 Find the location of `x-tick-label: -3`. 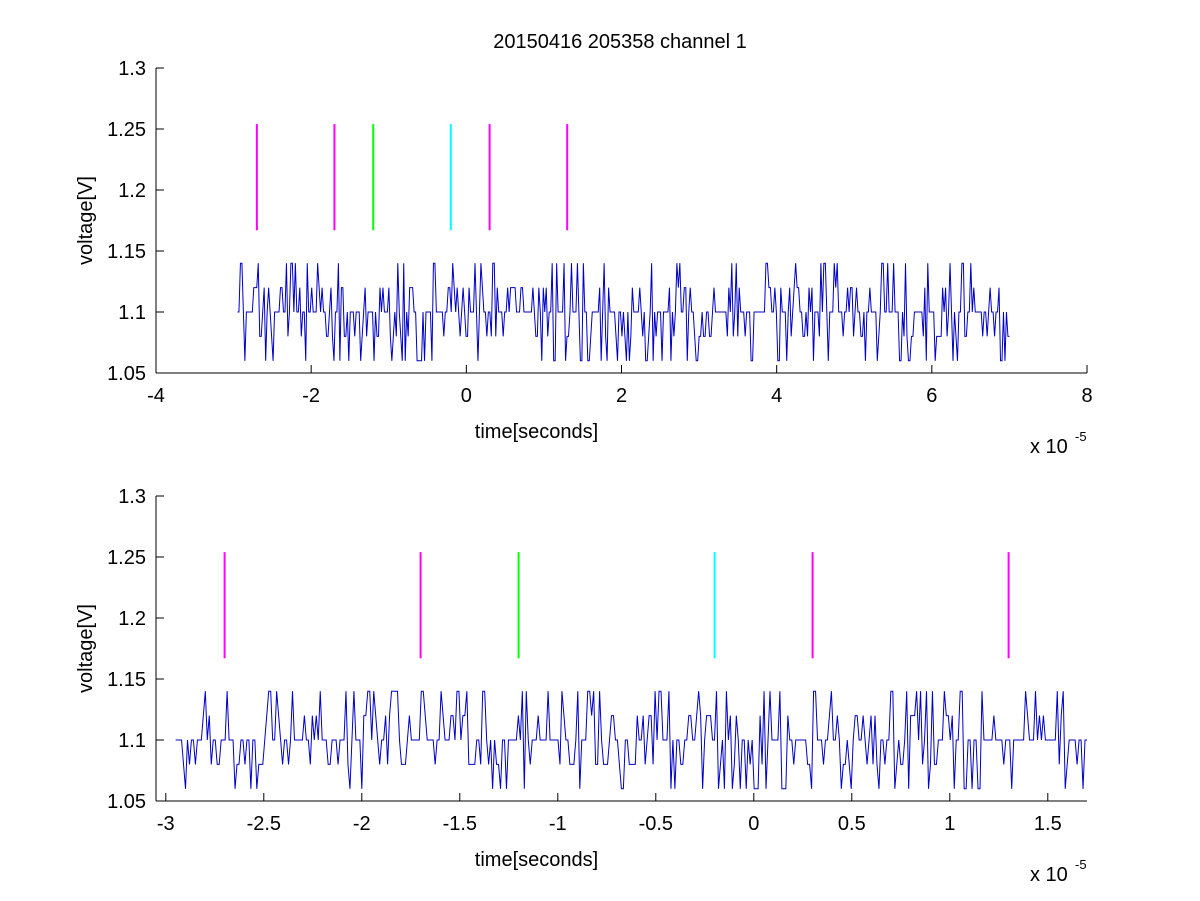

x-tick-label: -3 is located at coordinates (166, 824).